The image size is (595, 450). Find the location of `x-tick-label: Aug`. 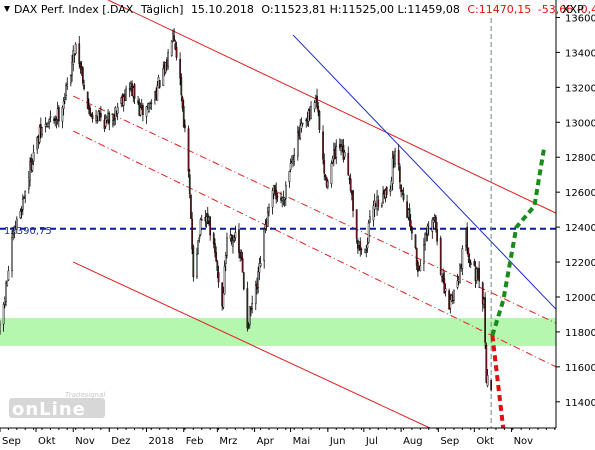

x-tick-label: Aug is located at coordinates (413, 441).